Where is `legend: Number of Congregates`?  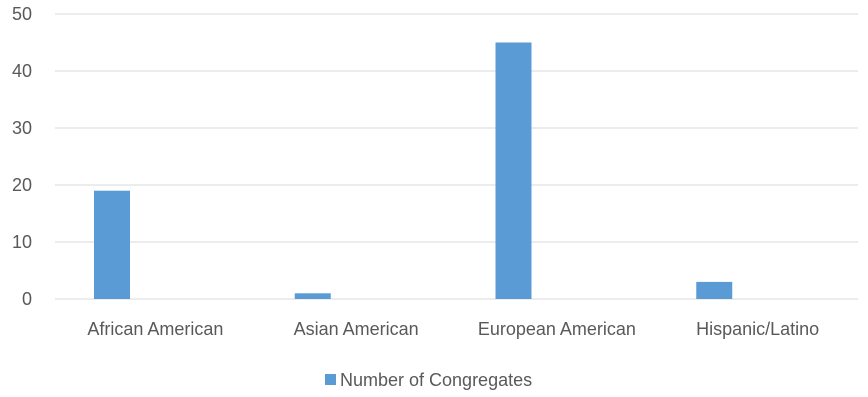 legend: Number of Congregates is located at coordinates (428, 380).